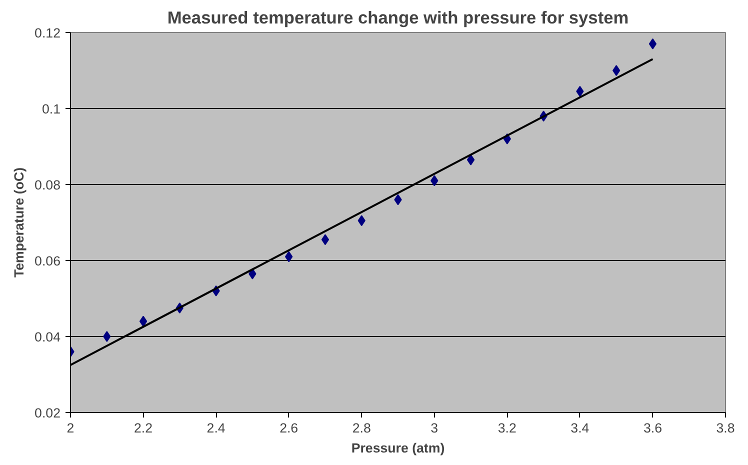 This screenshot has width=748, height=465. What do you see at coordinates (48, 337) in the screenshot?
I see `y-tick-label: 0.04` at bounding box center [48, 337].